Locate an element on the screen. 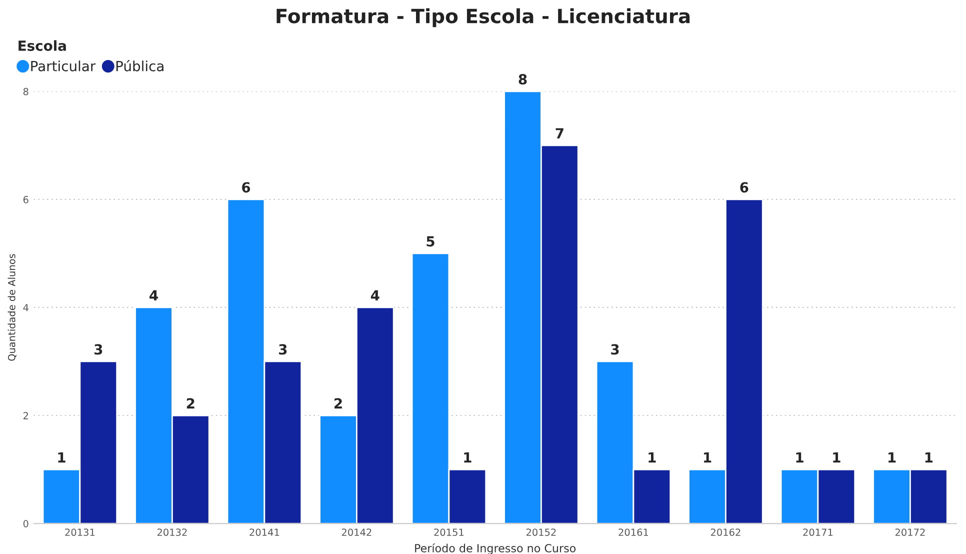  y-tick-label: 8 is located at coordinates (25, 92).